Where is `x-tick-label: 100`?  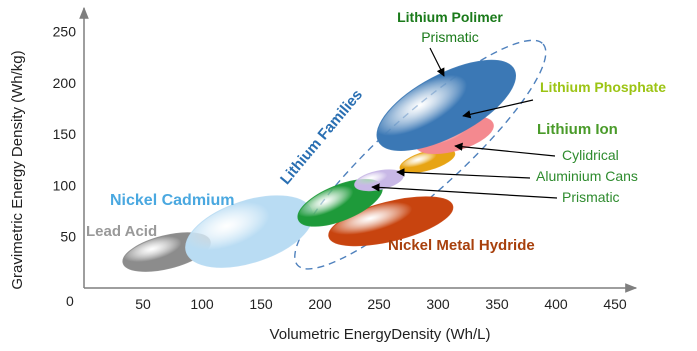 x-tick-label: 100 is located at coordinates (202, 304).